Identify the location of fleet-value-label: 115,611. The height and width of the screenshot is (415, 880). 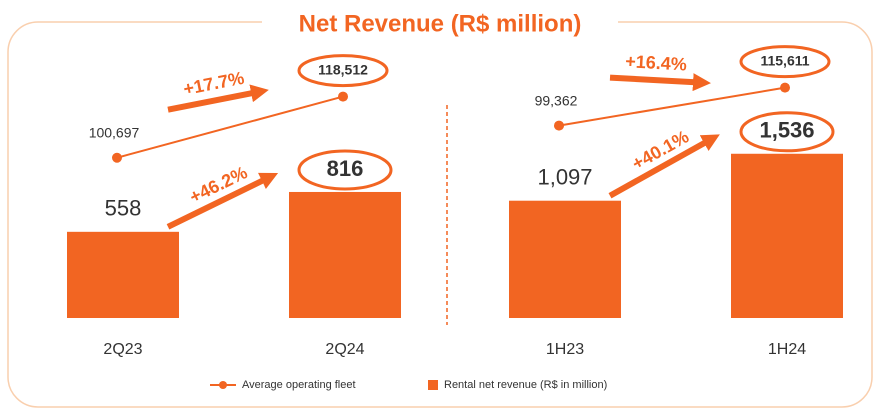
(784, 60).